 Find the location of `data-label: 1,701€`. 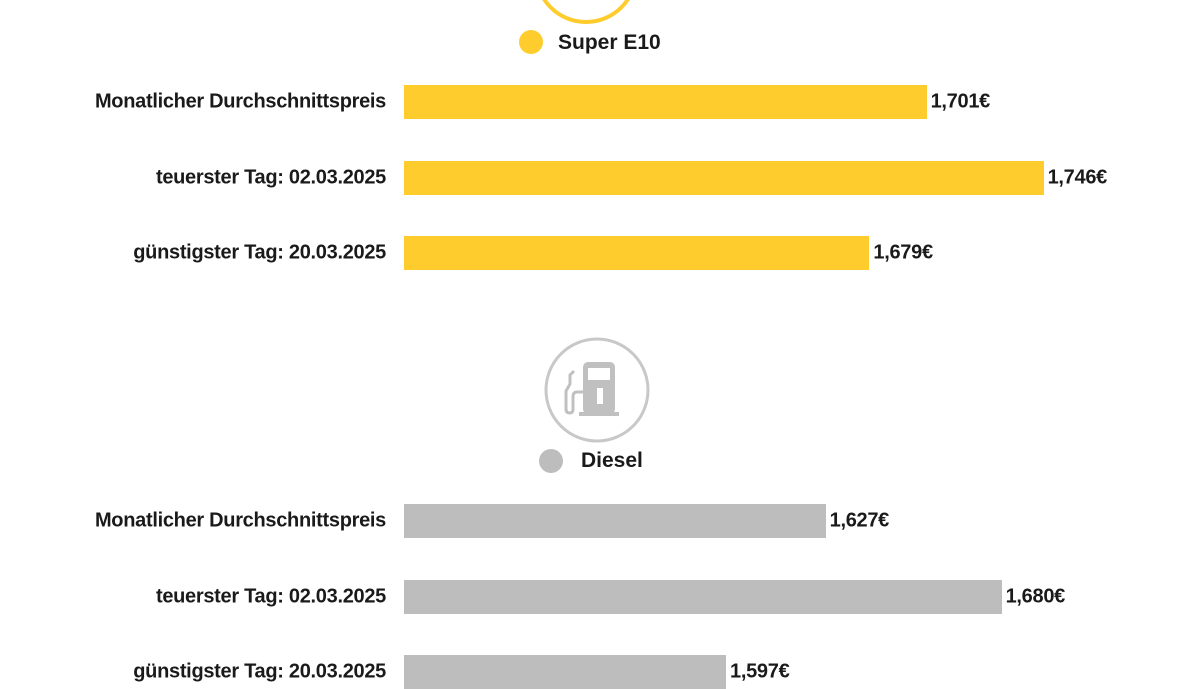

data-label: 1,701€ is located at coordinates (960, 101).